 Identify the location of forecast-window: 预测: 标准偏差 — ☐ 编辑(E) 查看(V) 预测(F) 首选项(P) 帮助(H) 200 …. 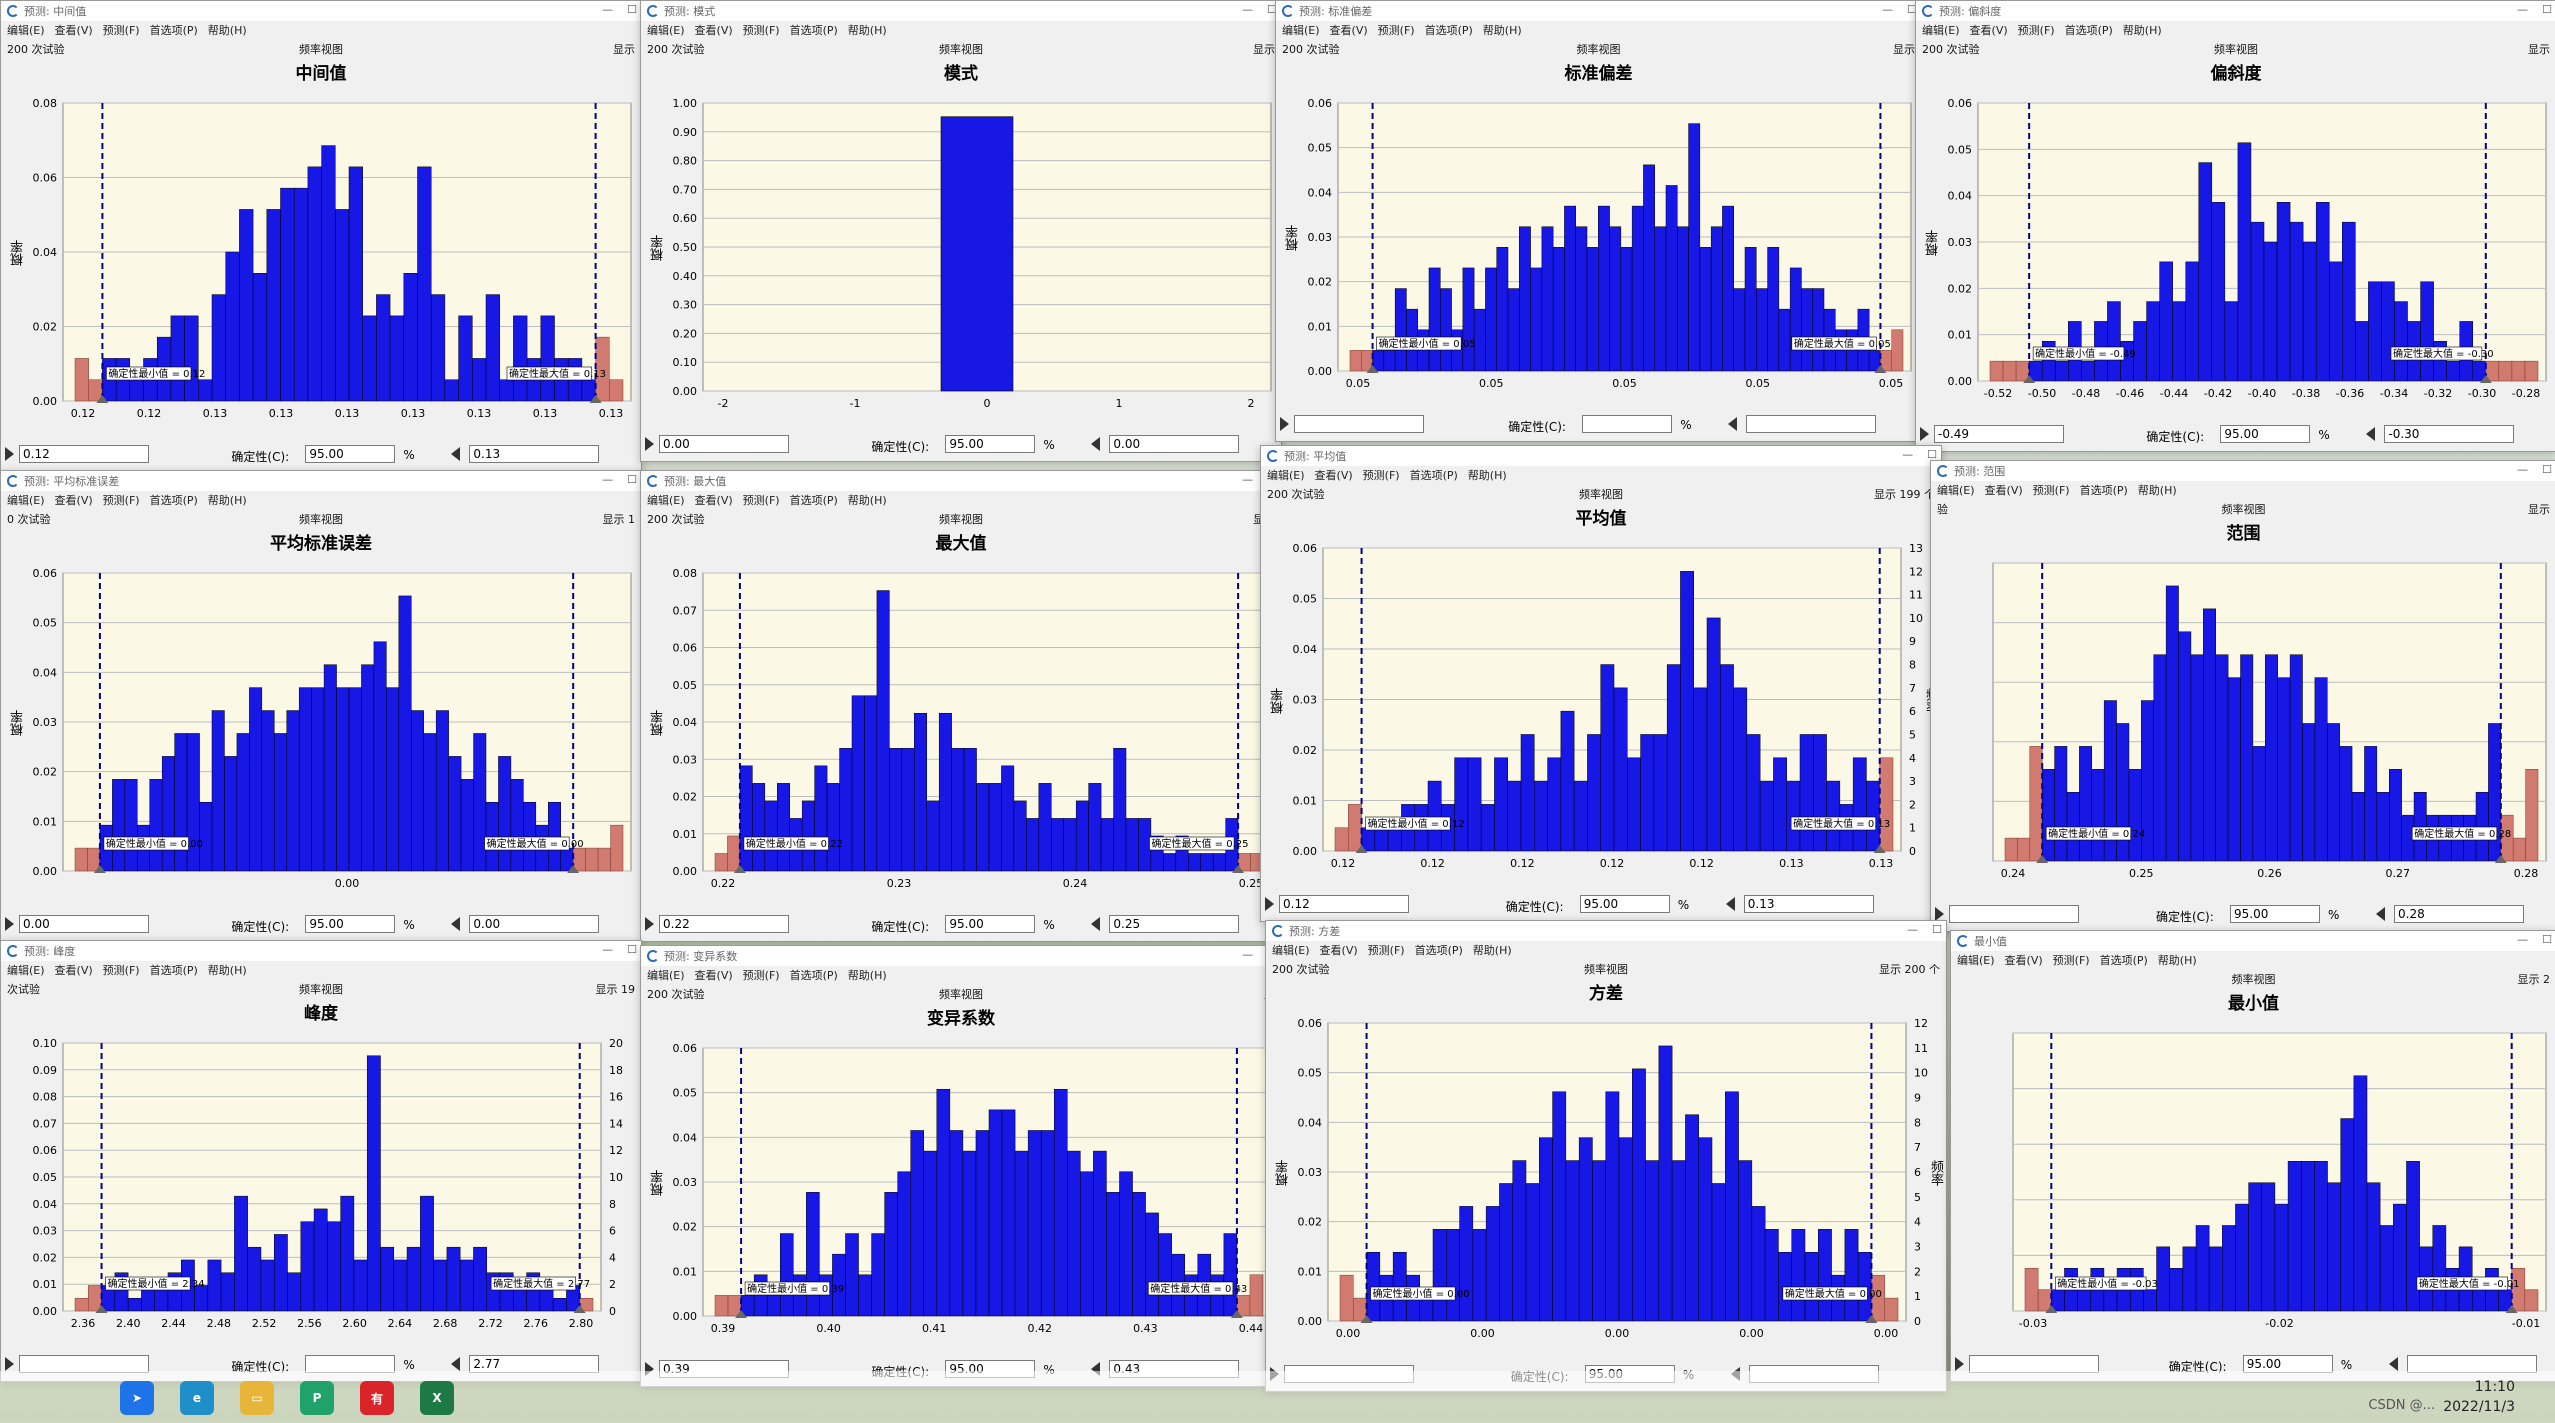
(1598, 221).